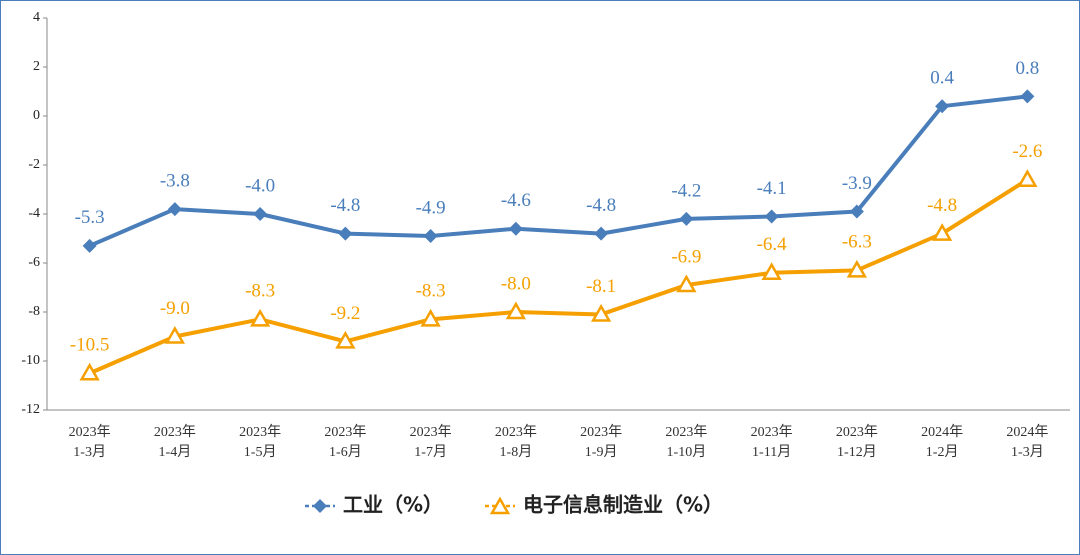 The image size is (1080, 555). What do you see at coordinates (430, 452) in the screenshot?
I see `x-tick-label: 1-7月` at bounding box center [430, 452].